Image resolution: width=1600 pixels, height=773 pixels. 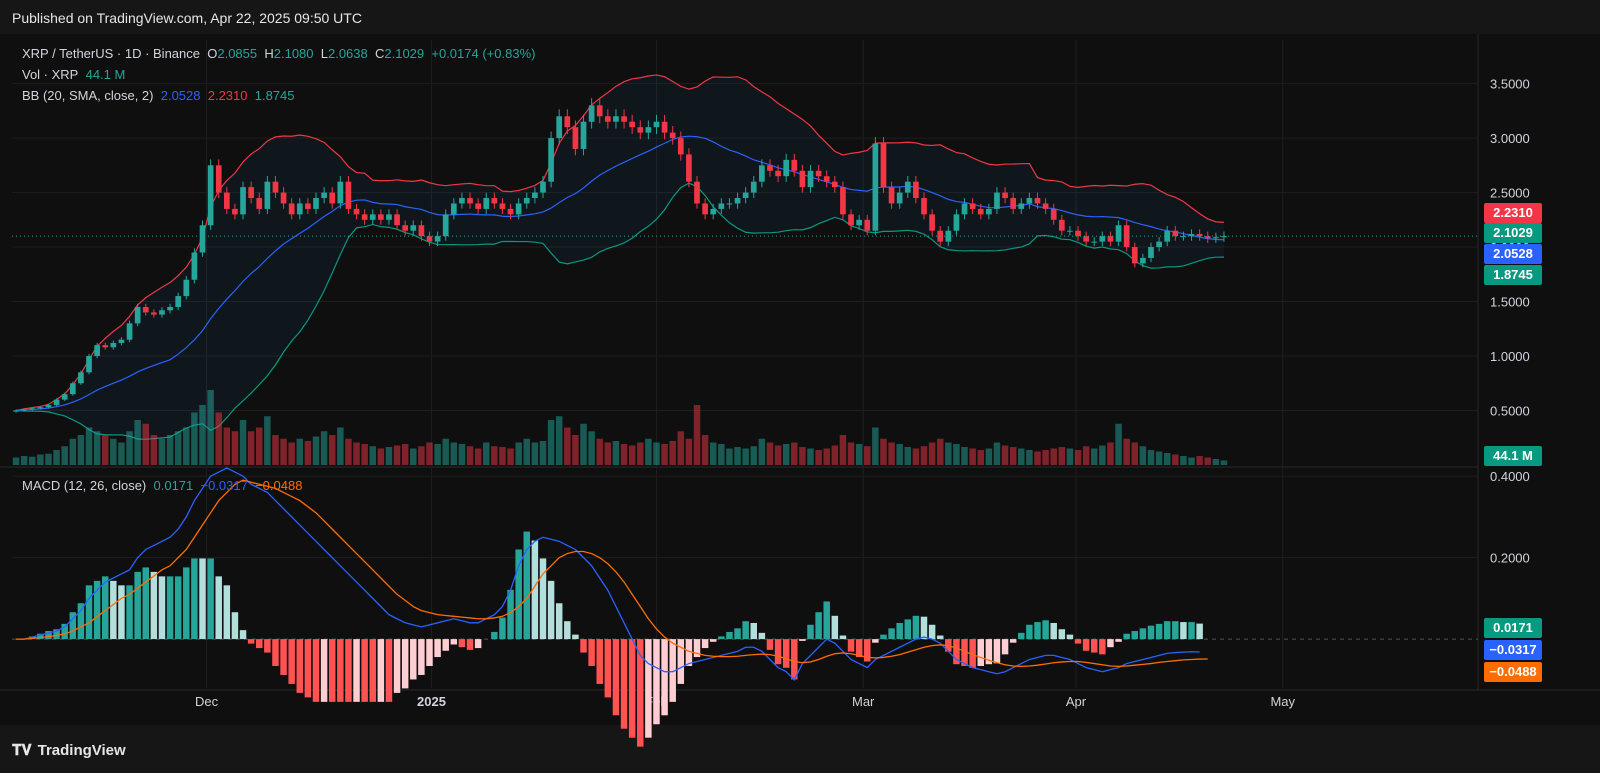 What do you see at coordinates (237, 53) in the screenshot?
I see `open-value: 2.0855` at bounding box center [237, 53].